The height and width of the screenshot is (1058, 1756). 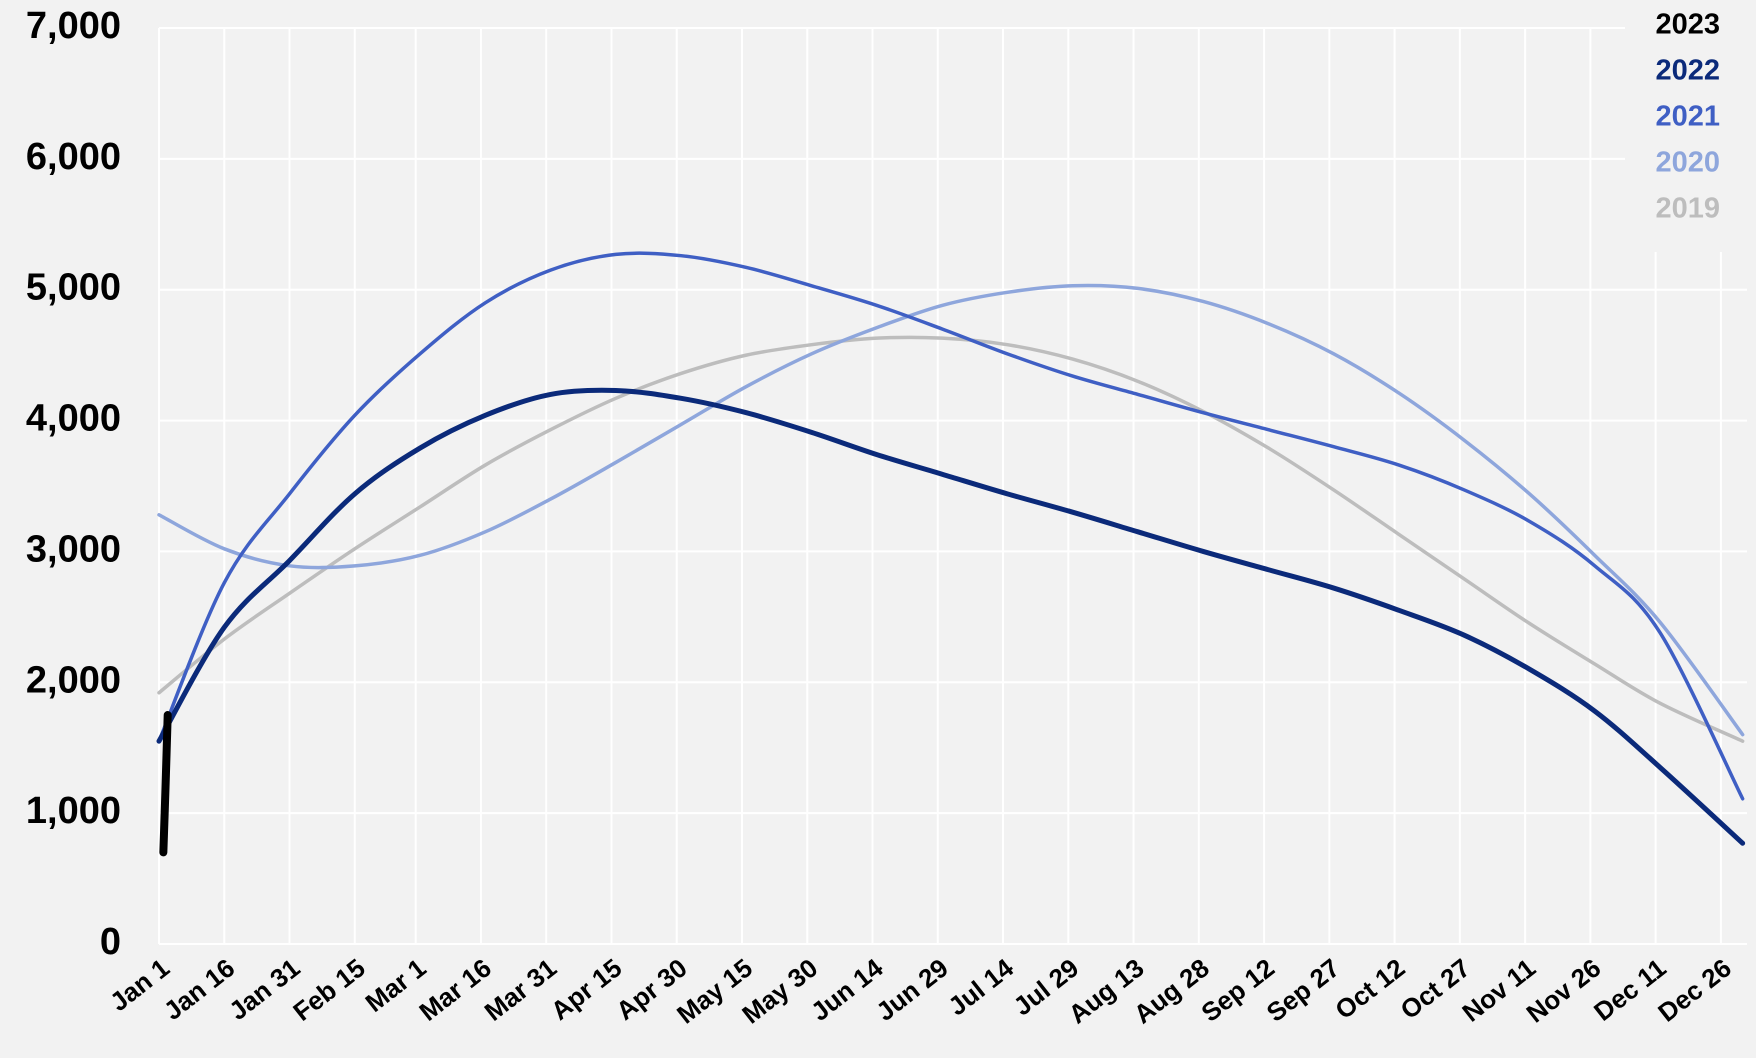 I want to click on x-tick-label: Mar 31, so click(x=520, y=990).